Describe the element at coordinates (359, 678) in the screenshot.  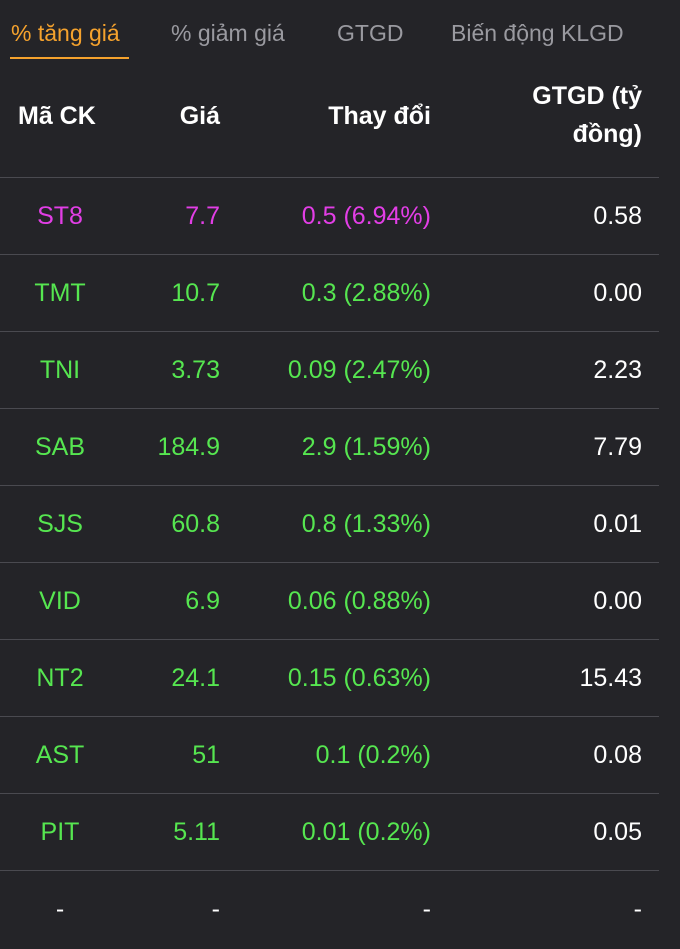
I see `stock-change: 0.15 (0.63%)` at that location.